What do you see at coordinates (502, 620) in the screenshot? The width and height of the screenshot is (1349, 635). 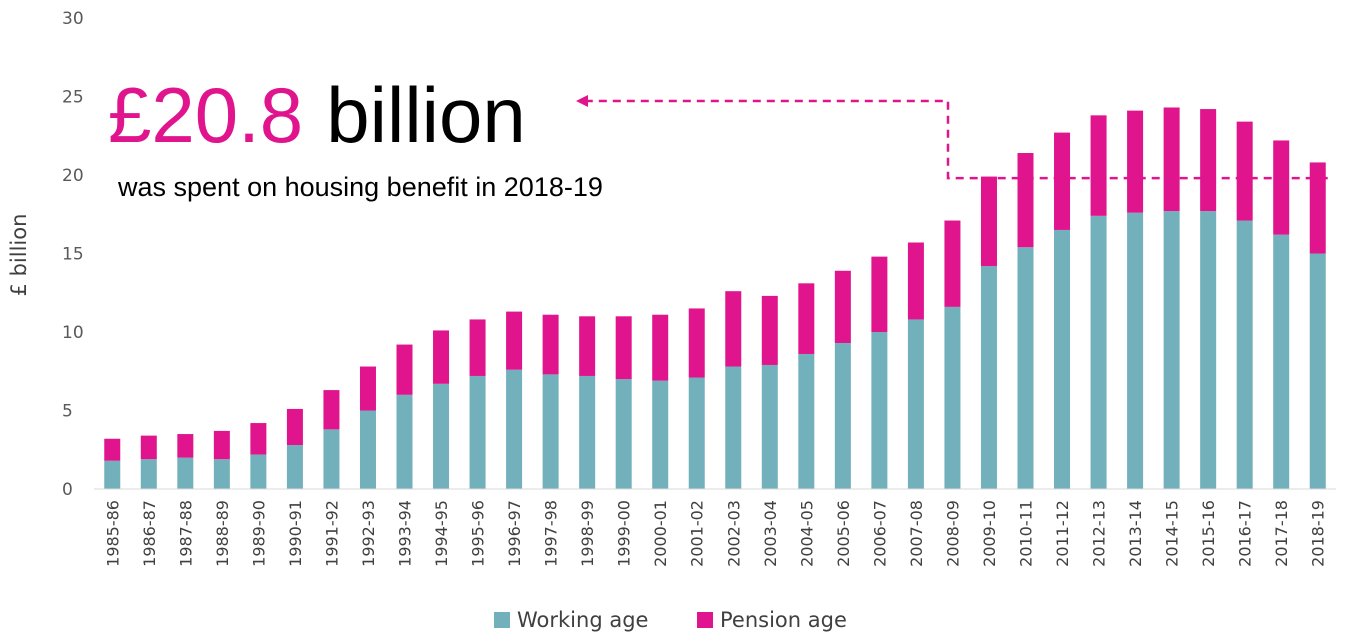 I see `legend-swatch-working-age` at bounding box center [502, 620].